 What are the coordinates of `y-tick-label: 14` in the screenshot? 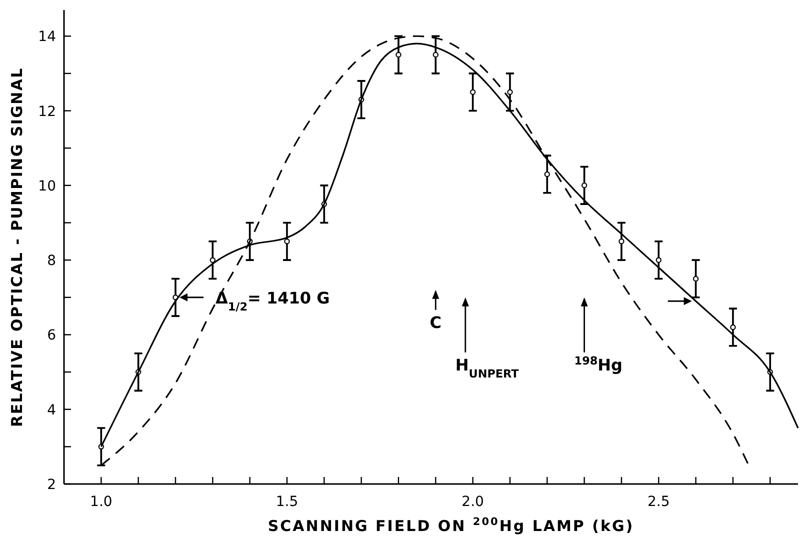 It's located at (47, 37).